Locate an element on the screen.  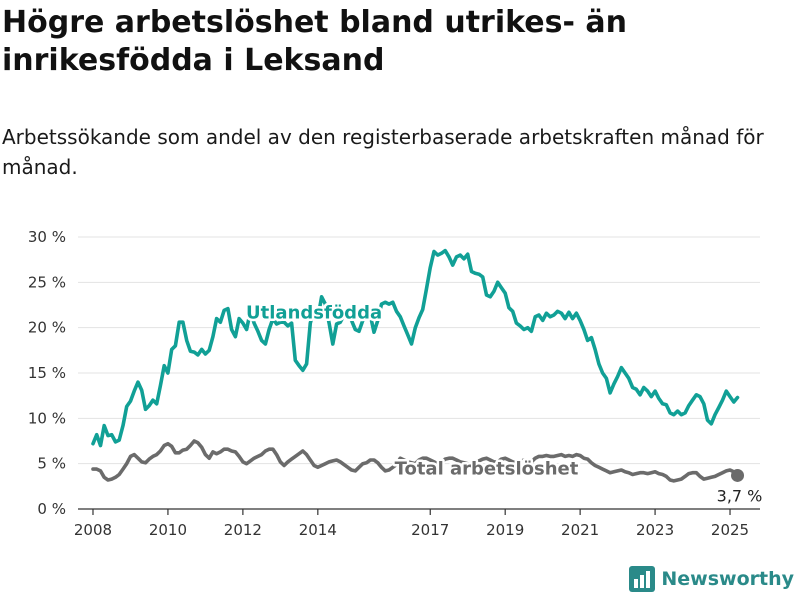
x-tick-label: 2008 is located at coordinates (93, 530).